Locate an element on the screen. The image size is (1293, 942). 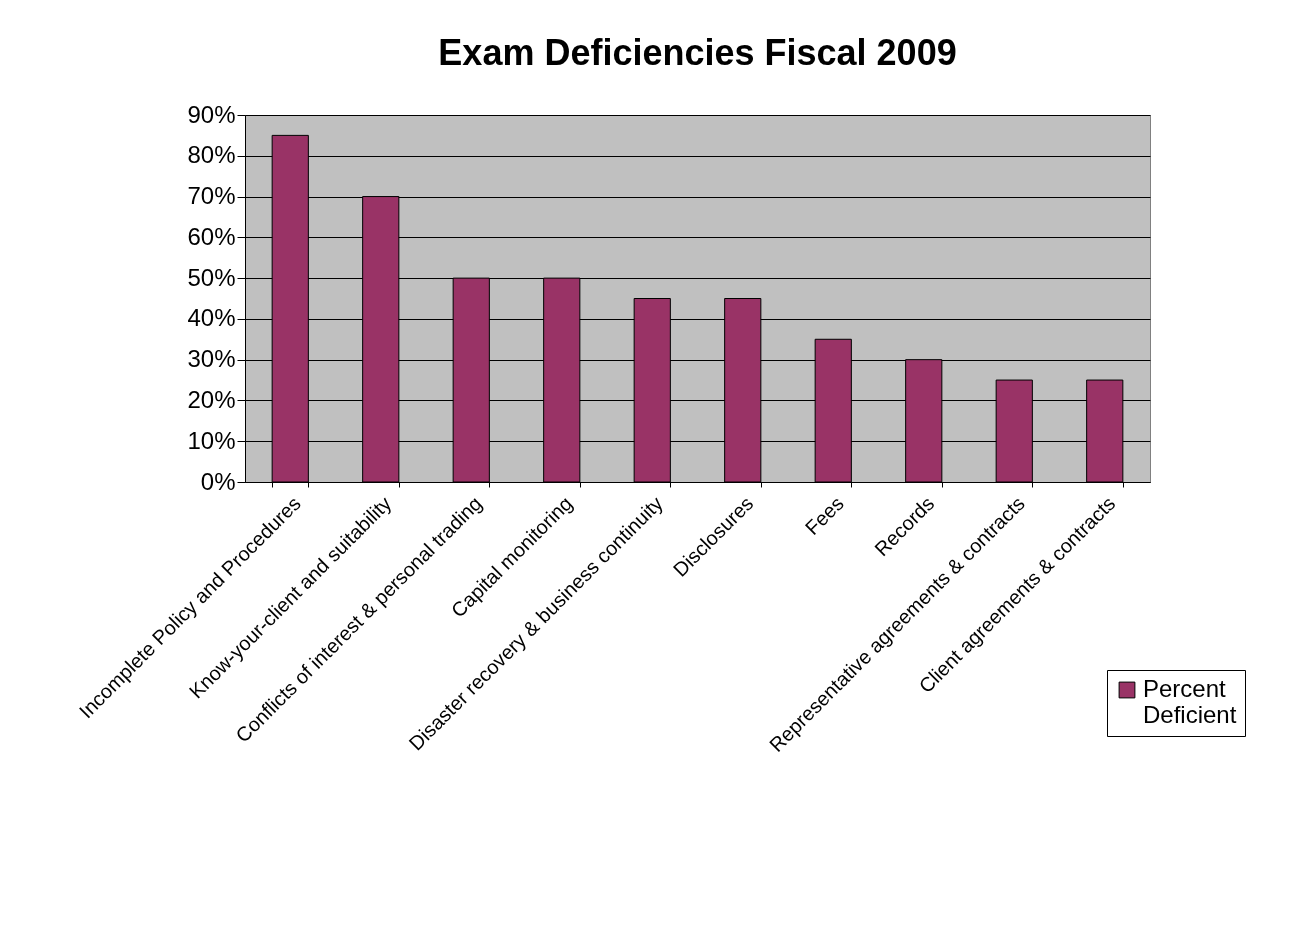
y-tick-label: 90% is located at coordinates (211, 114).